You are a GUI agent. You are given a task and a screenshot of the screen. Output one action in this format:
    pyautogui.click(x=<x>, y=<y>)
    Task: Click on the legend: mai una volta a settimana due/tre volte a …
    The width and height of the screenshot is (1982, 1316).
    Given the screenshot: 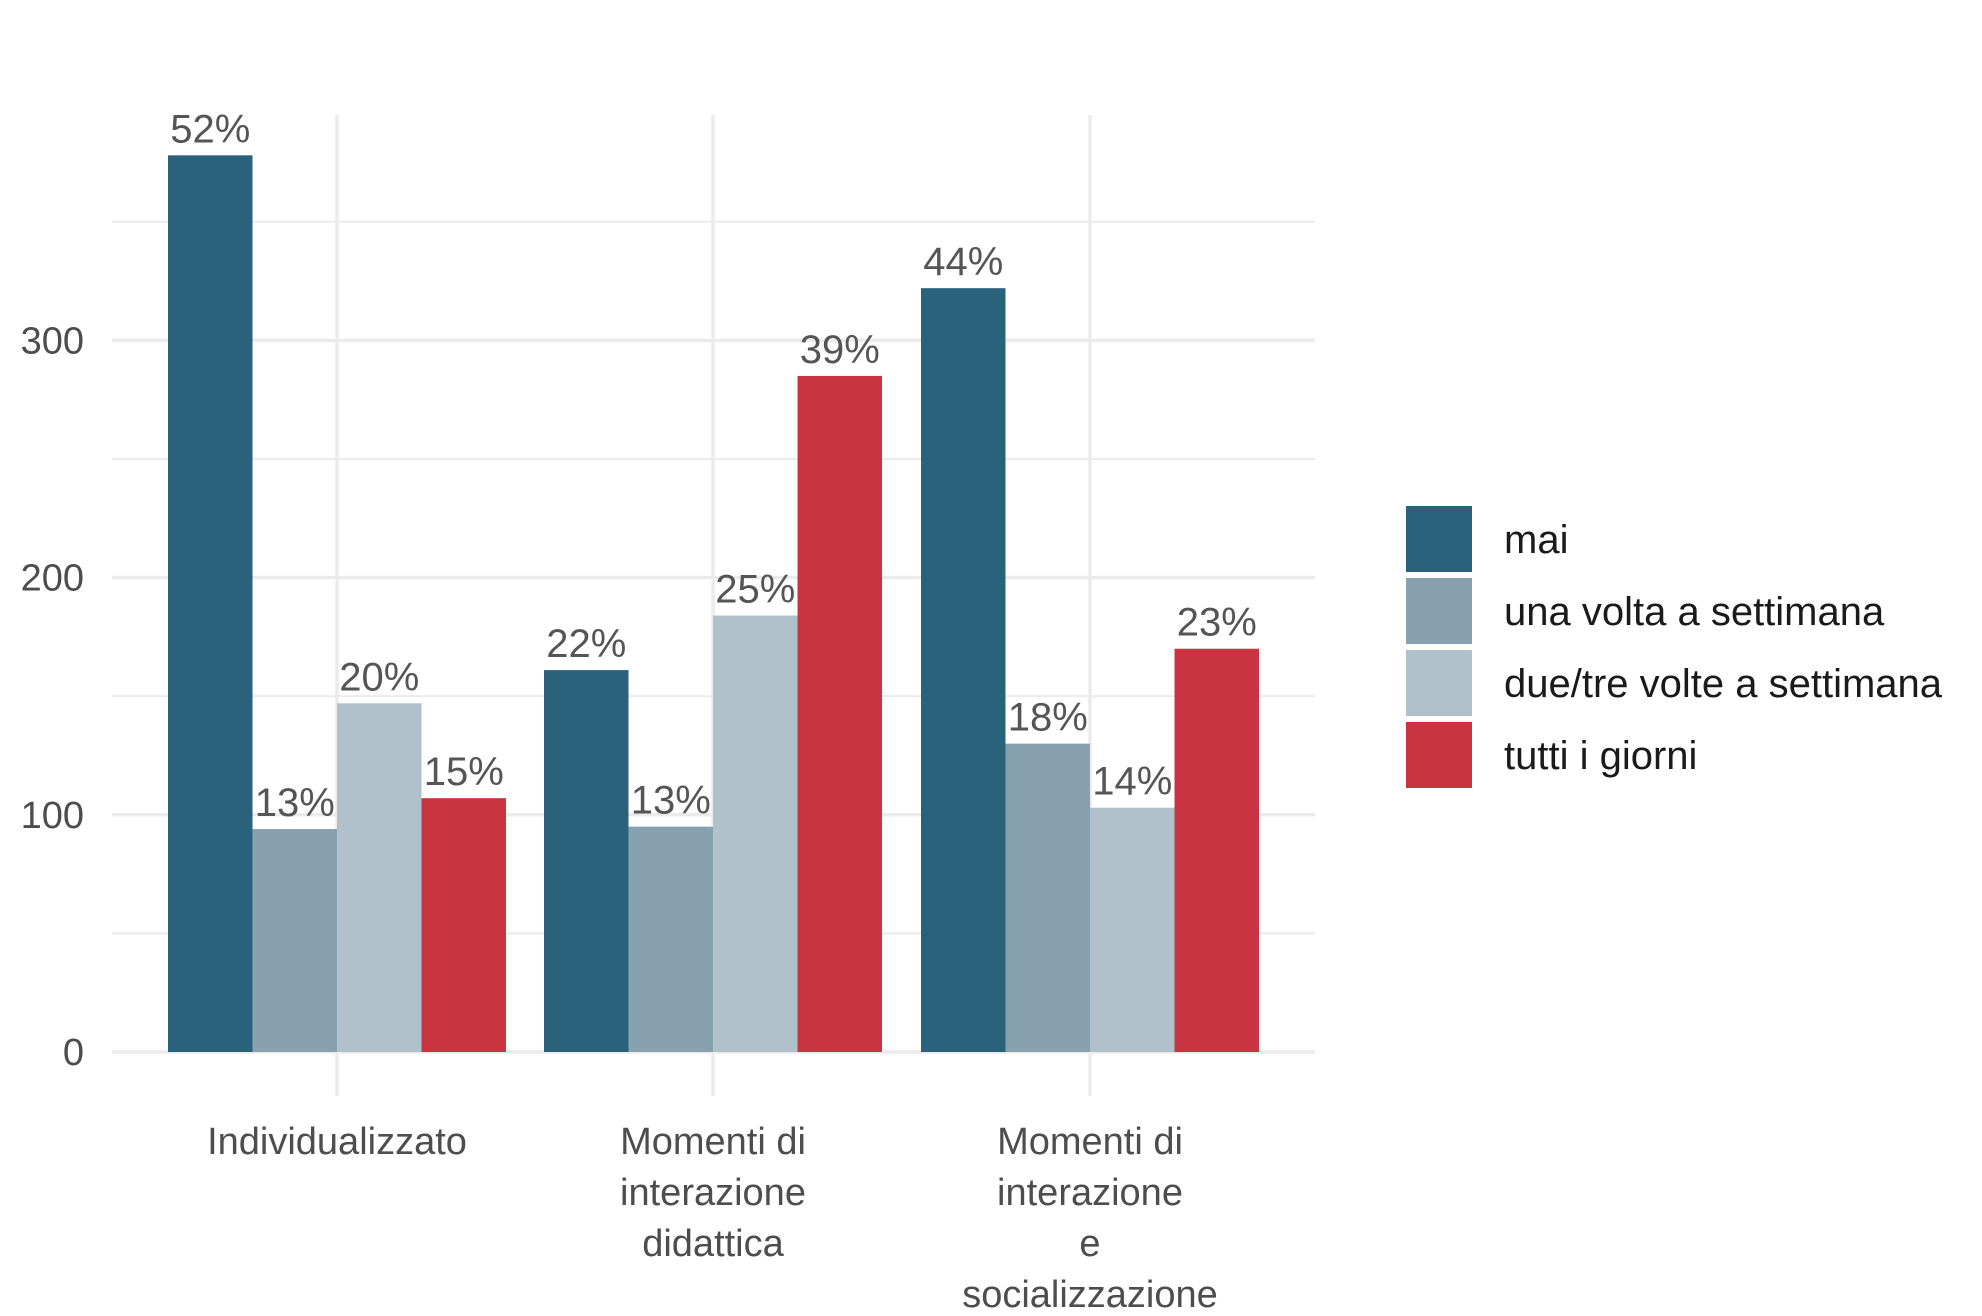 What is the action you would take?
    pyautogui.click(x=1674, y=647)
    